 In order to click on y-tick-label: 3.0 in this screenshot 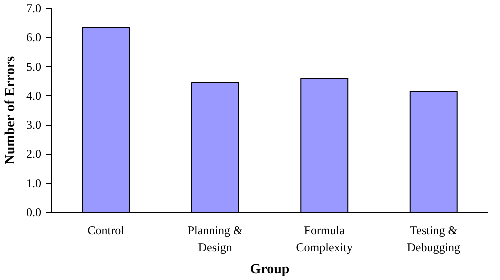, I will do `click(34, 125)`.